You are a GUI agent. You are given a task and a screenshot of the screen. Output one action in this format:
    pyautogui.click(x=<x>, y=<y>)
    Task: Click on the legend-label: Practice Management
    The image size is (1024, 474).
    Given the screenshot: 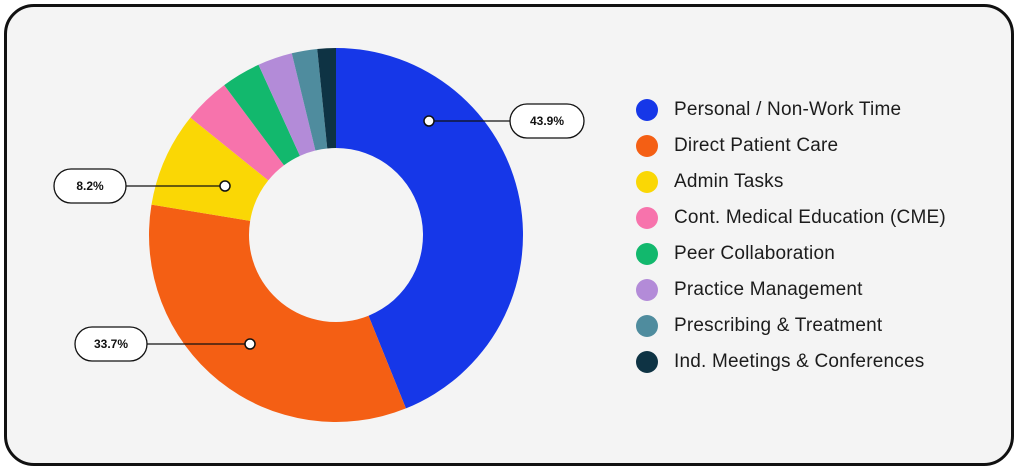 What is the action you would take?
    pyautogui.click(x=768, y=289)
    